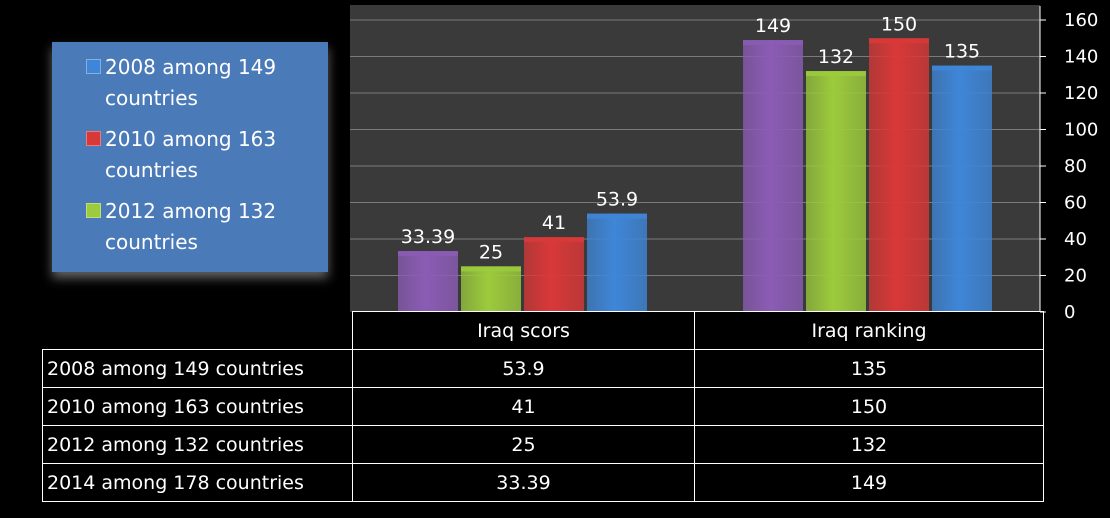  I want to click on y-tick-label: 100, so click(1081, 130).